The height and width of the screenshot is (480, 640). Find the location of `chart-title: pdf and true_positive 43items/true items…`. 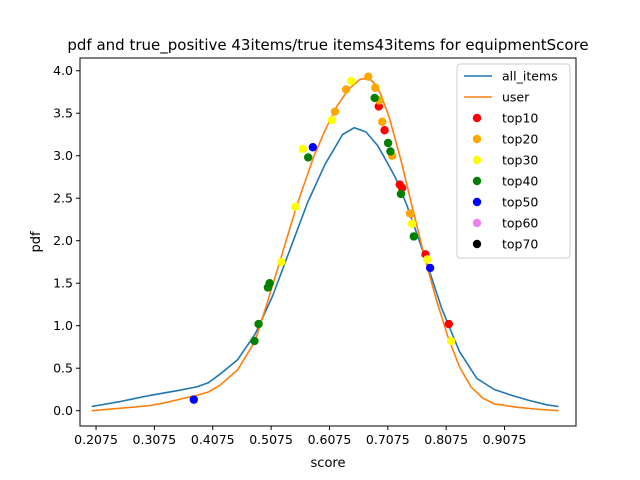

chart-title: pdf and true_positive 43items/true items… is located at coordinates (327, 45).